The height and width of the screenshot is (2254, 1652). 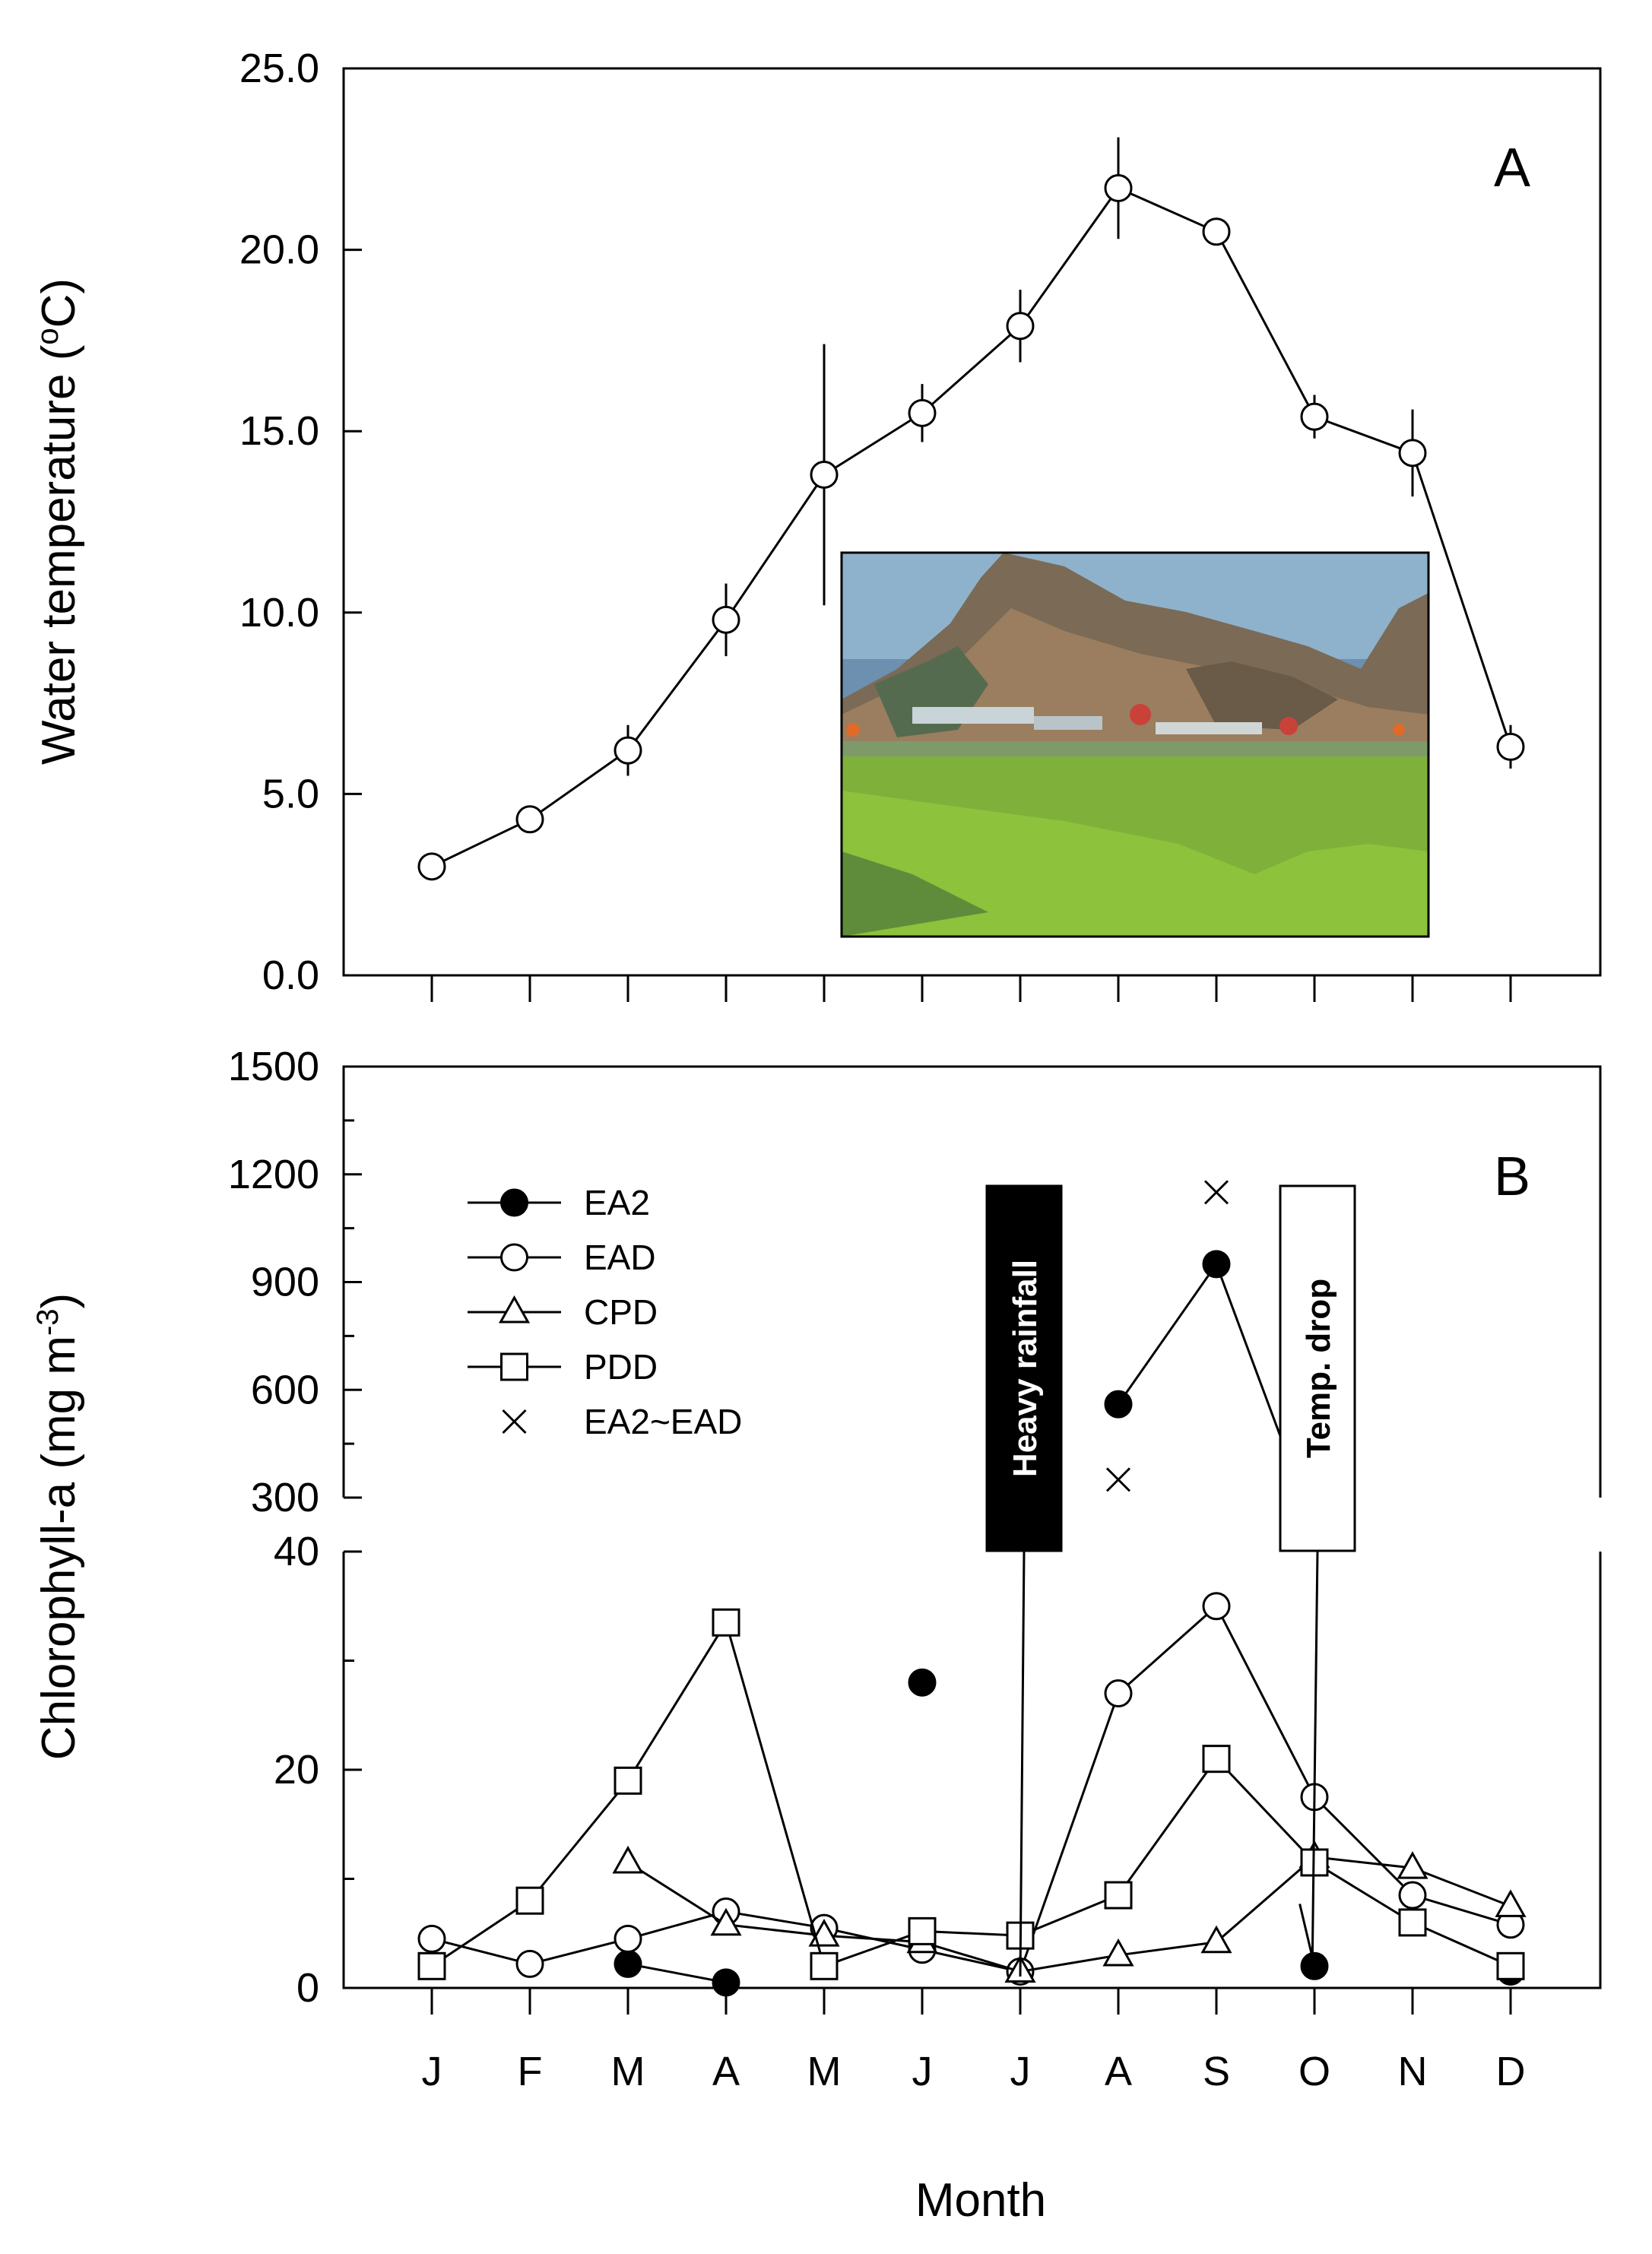 What do you see at coordinates (279, 250) in the screenshot?
I see `panel-a-y-tick-label: 20.0` at bounding box center [279, 250].